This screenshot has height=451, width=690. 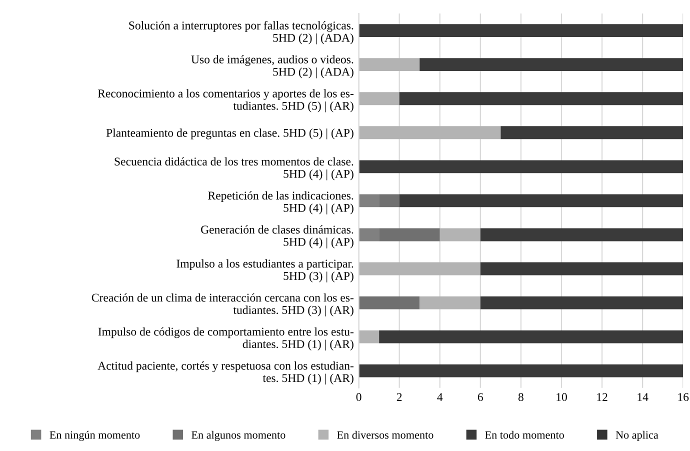 What do you see at coordinates (241, 32) in the screenshot?
I see `y-tick-label: Solución a interruptores por fallas tecnológicas. 5HD (2) | (ADA)` at bounding box center [241, 32].